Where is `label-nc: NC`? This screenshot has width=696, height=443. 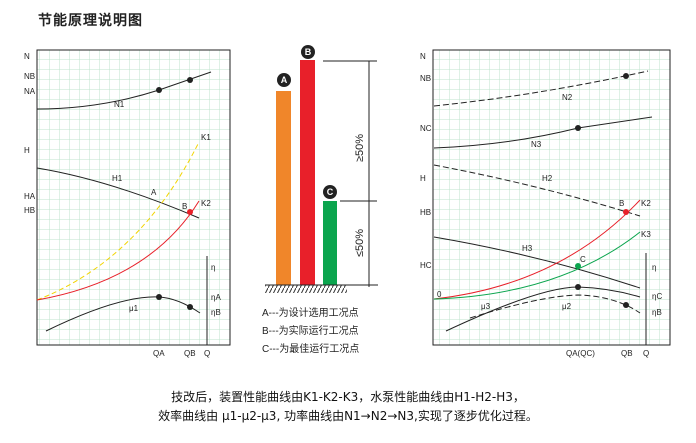 label-nc: NC is located at coordinates (426, 128).